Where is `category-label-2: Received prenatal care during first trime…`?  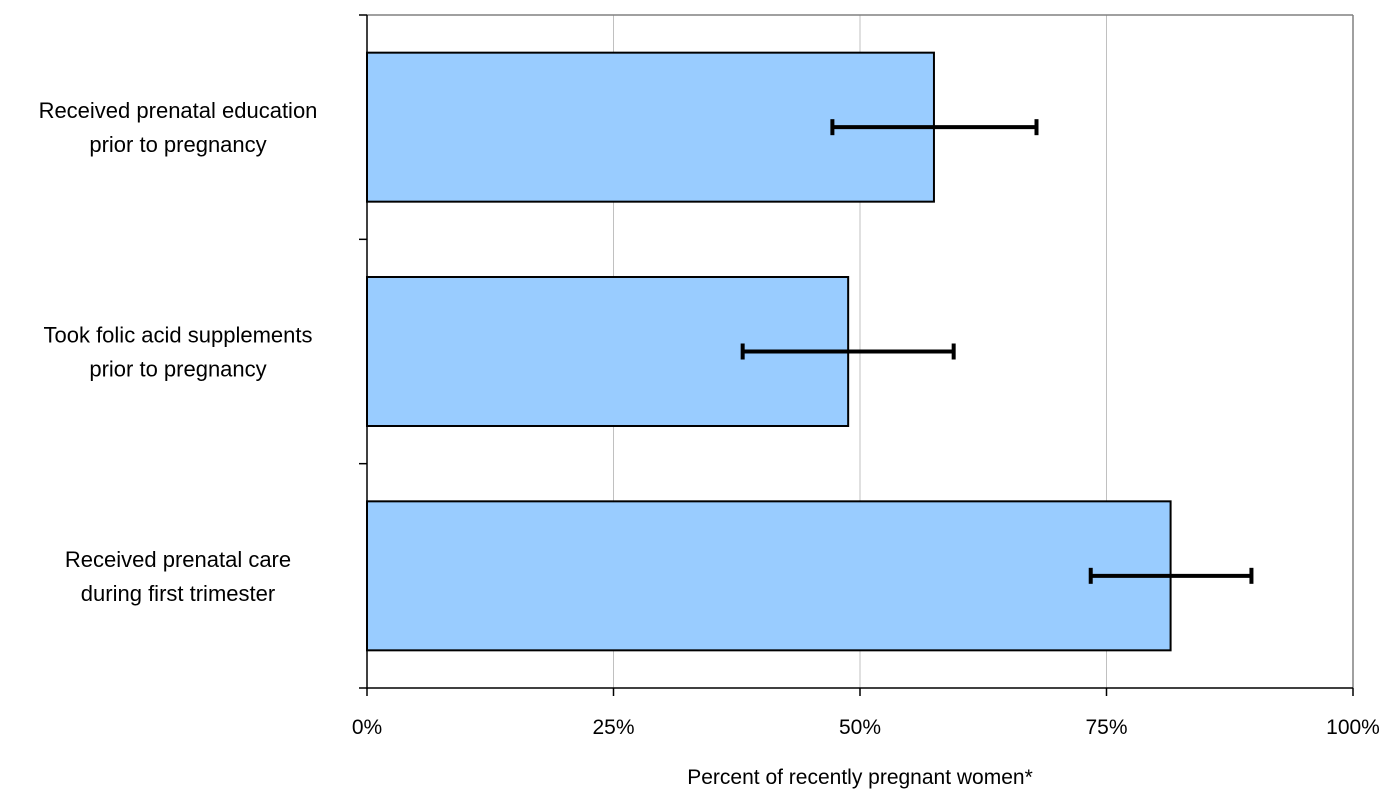 category-label-2: Received prenatal care during first trime… is located at coordinates (178, 576).